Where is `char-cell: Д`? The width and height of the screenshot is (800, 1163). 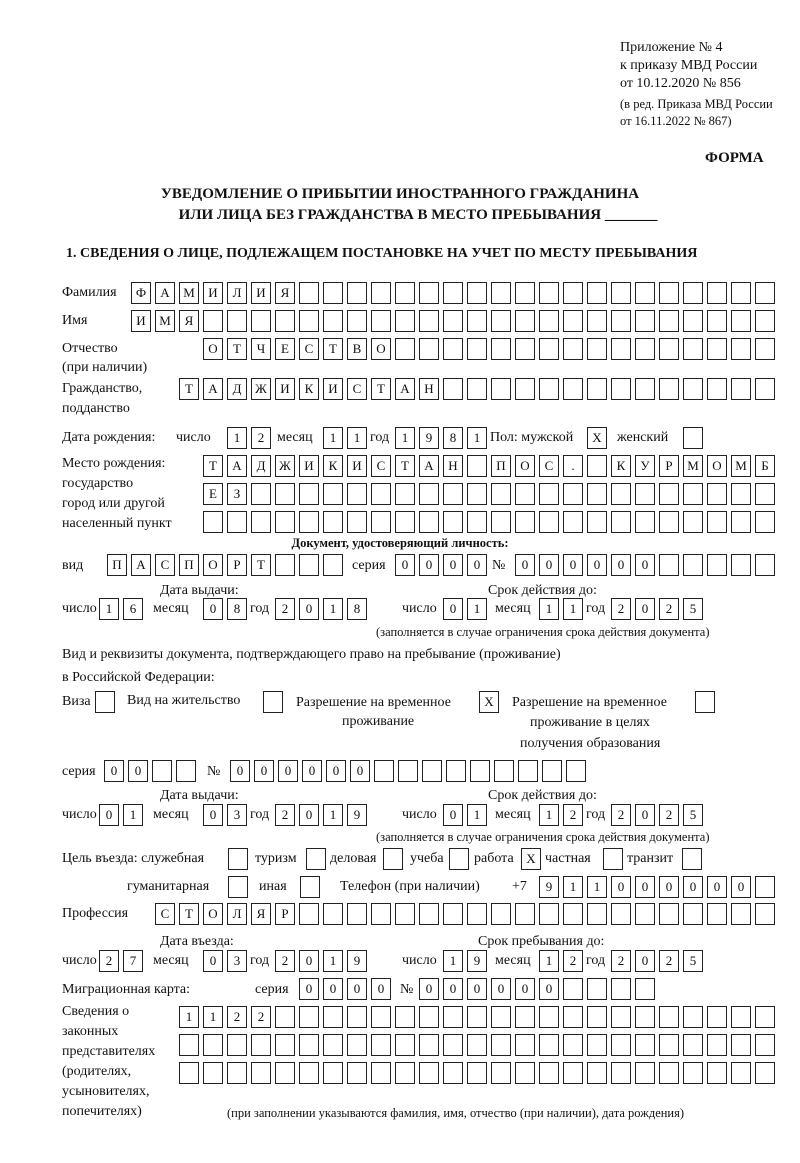
char-cell: Д is located at coordinates (261, 466).